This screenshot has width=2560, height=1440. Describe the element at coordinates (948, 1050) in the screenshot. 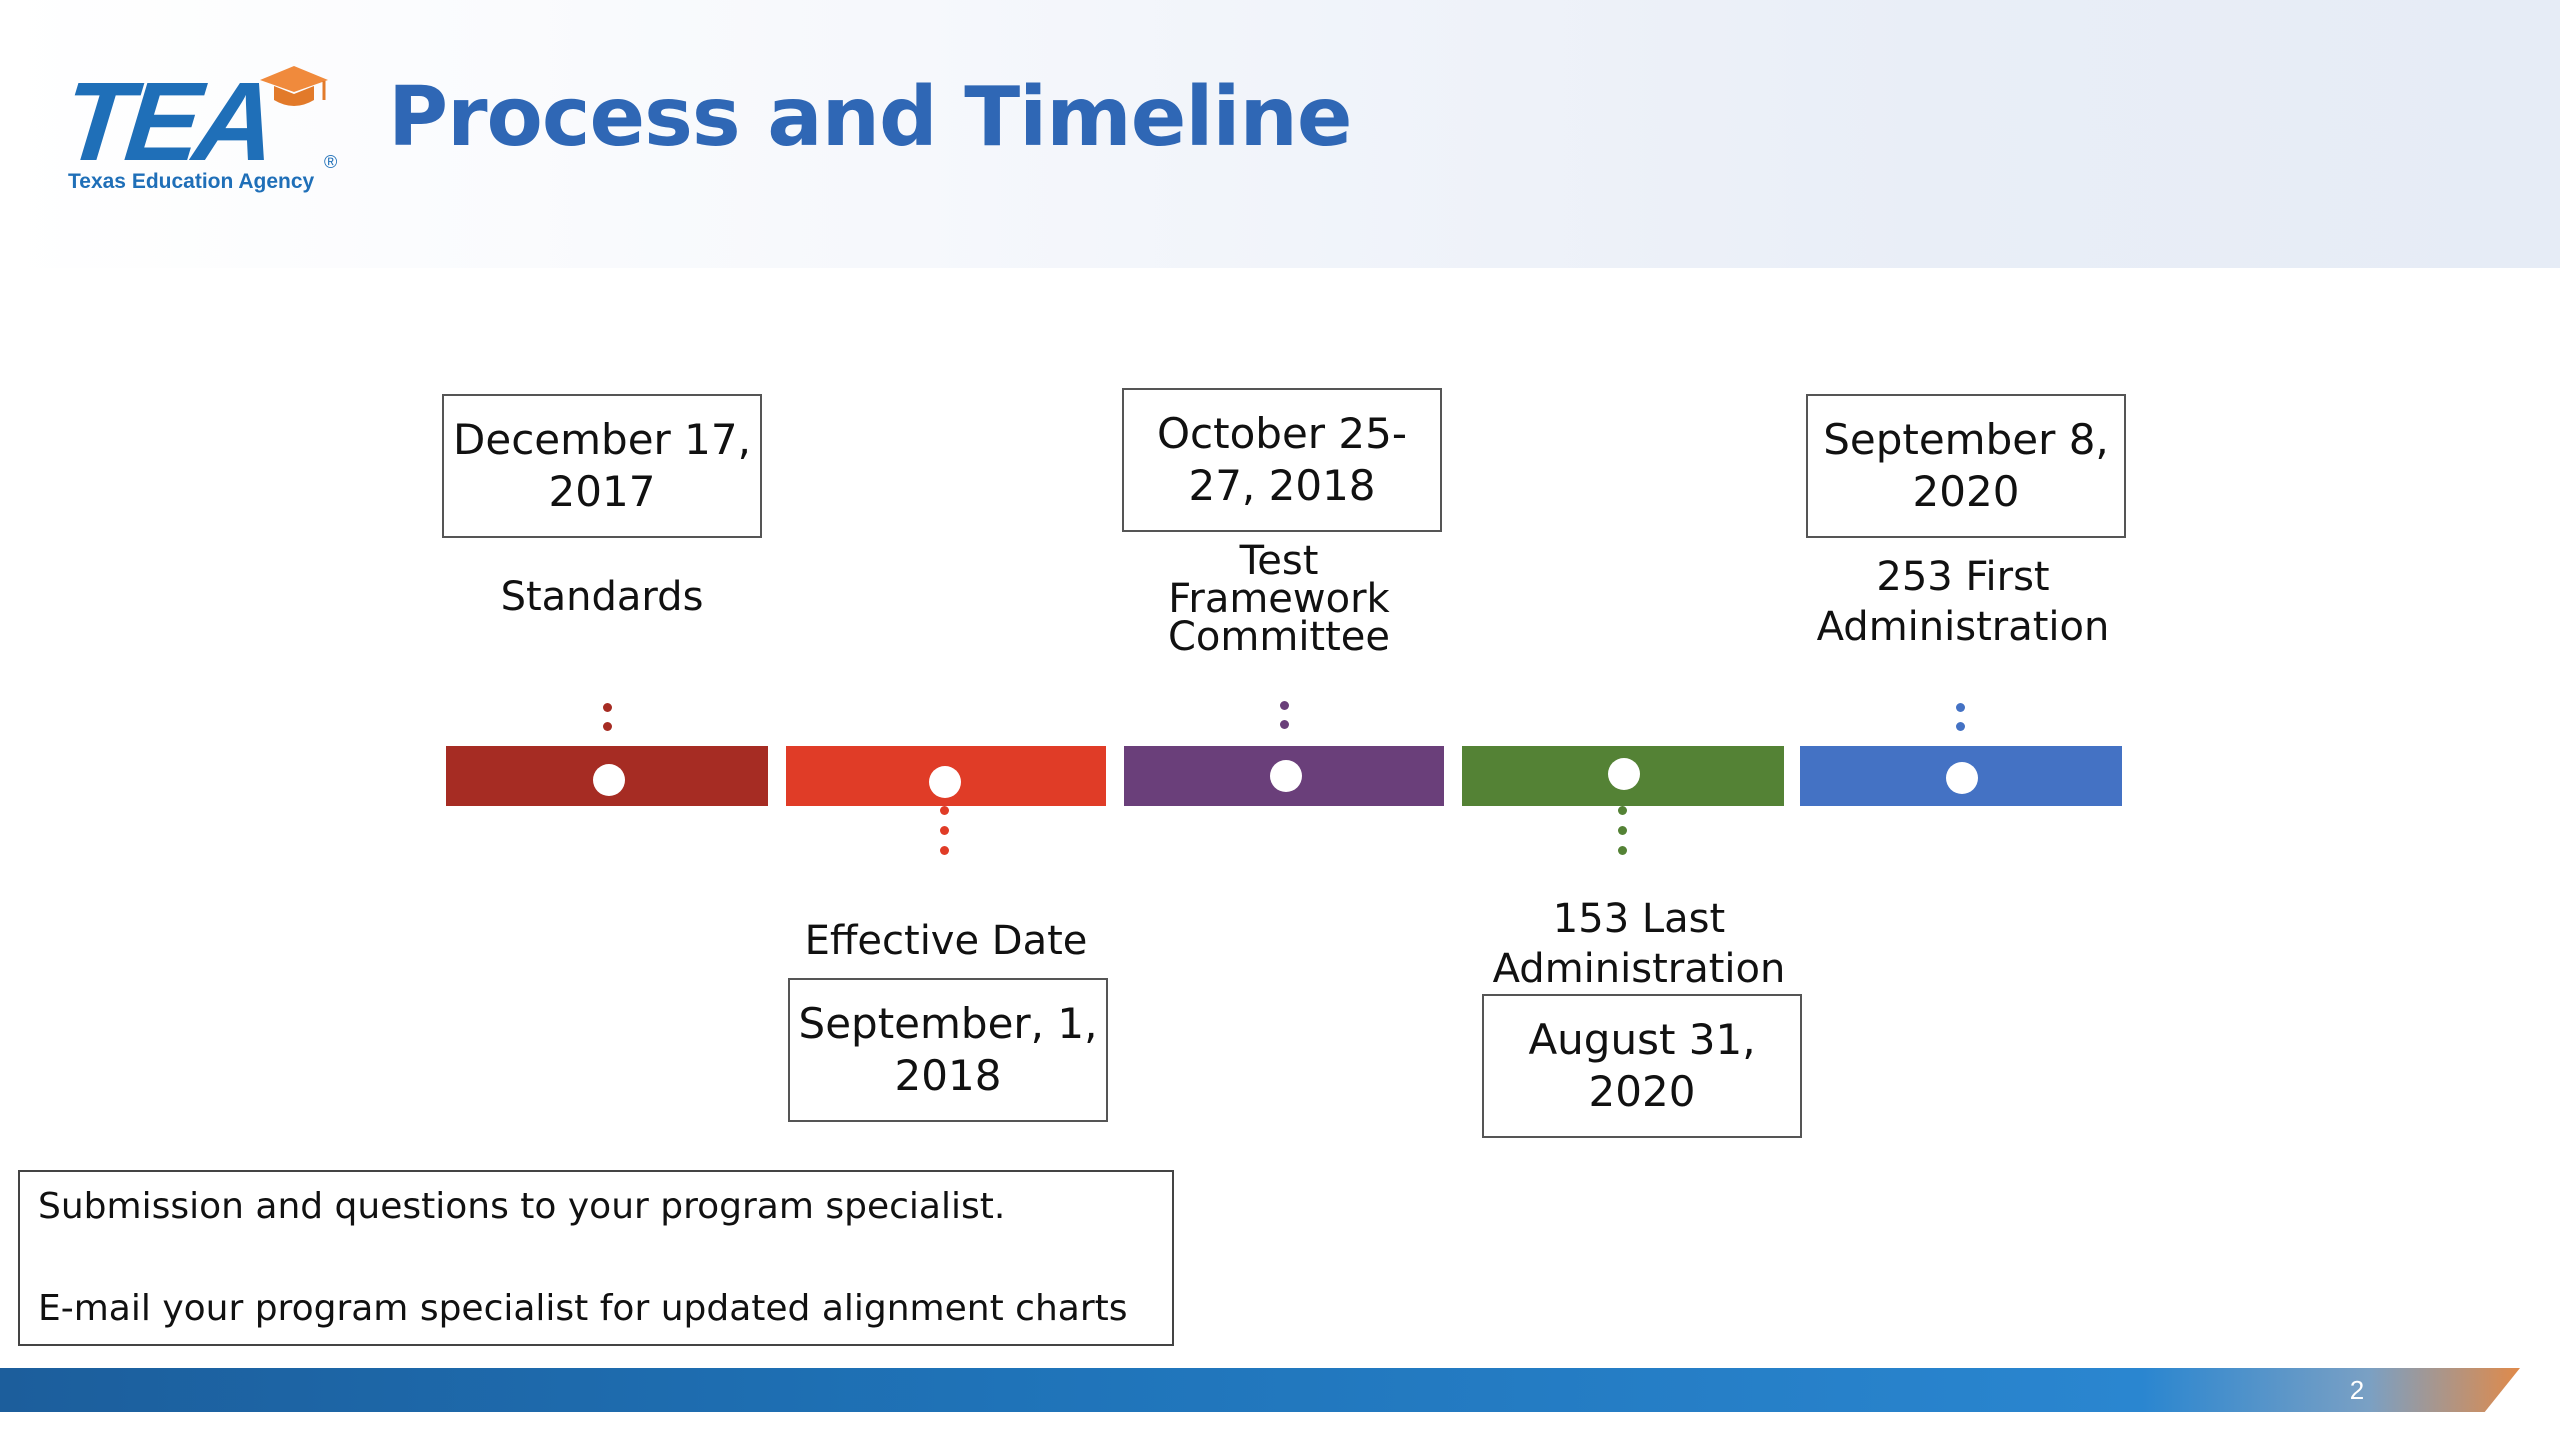

I see `milestone-date-effective-date: September, 1, 2018` at that location.